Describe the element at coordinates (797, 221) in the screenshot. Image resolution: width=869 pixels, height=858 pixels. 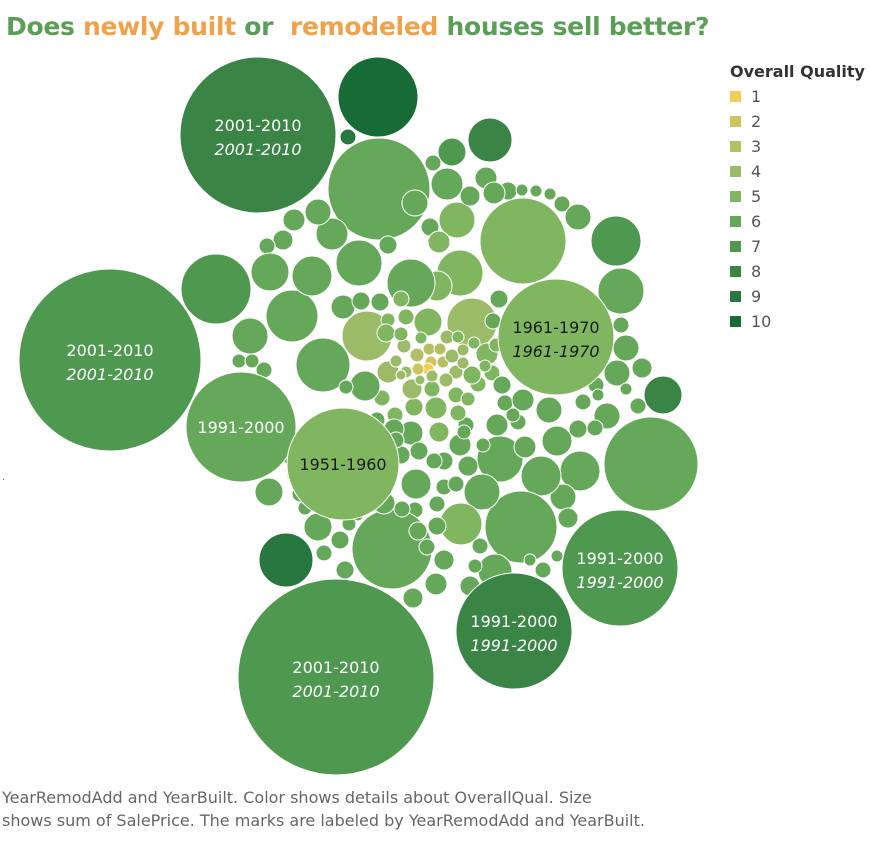
I see `legend-item-6: 6` at that location.